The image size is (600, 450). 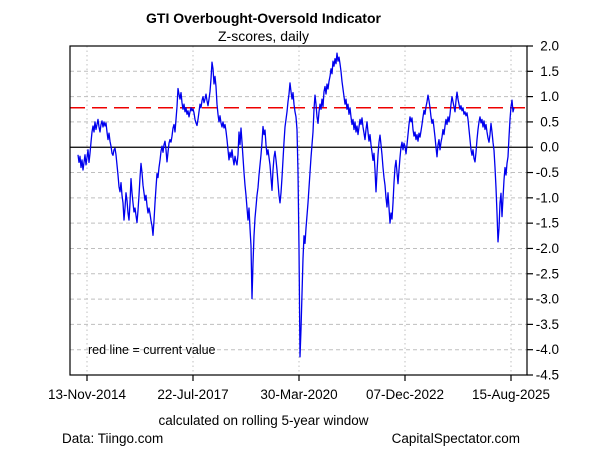 I want to click on x-axis-tick-label: 30-Mar-2020, so click(x=298, y=394).